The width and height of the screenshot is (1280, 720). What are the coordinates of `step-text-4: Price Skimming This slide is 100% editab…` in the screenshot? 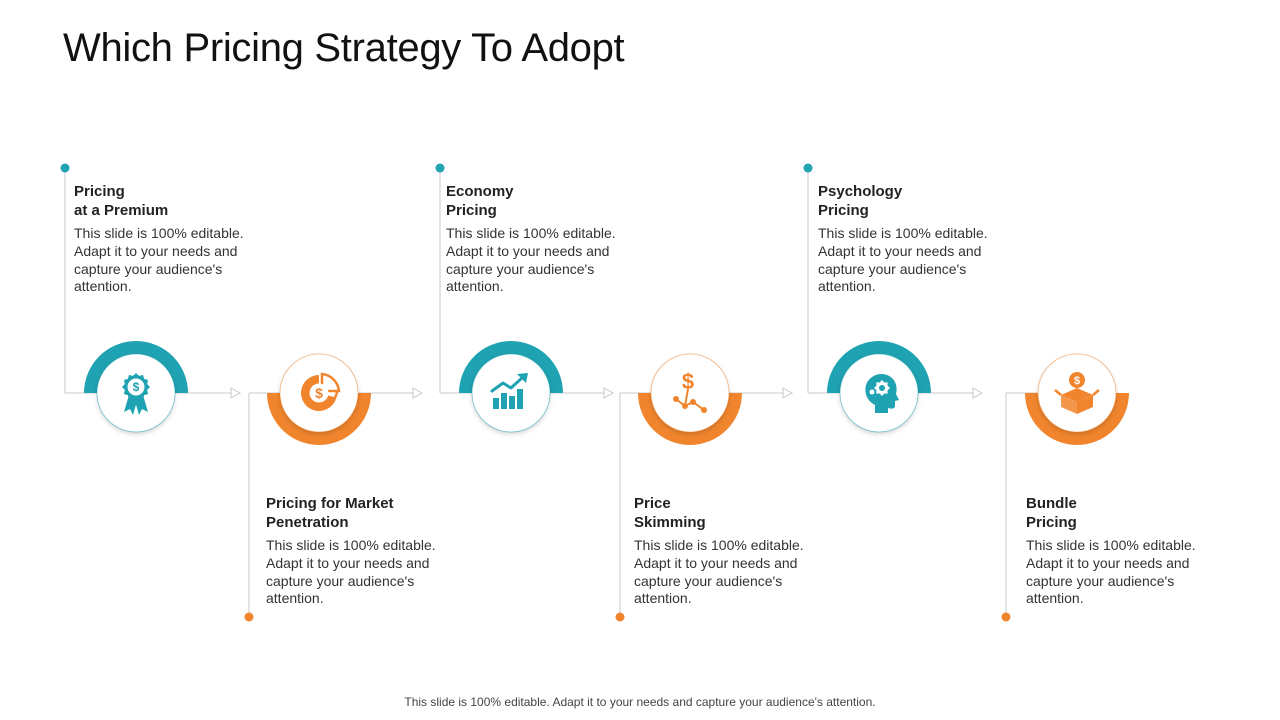 It's located at (721, 551).